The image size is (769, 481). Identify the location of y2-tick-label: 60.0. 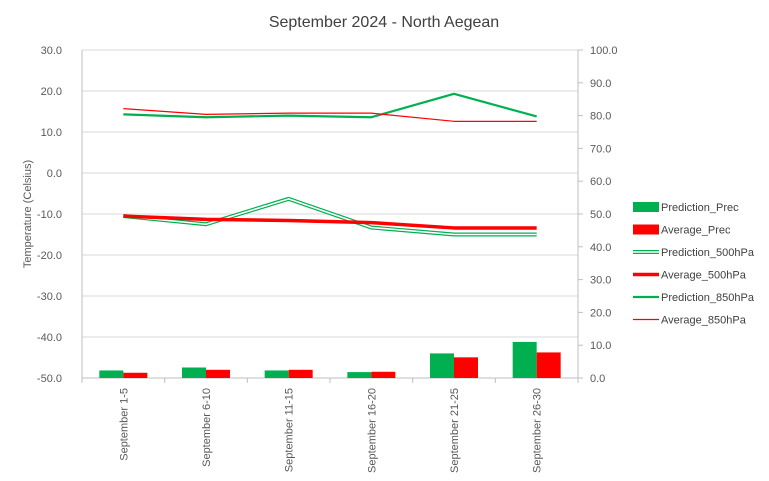
(600, 182).